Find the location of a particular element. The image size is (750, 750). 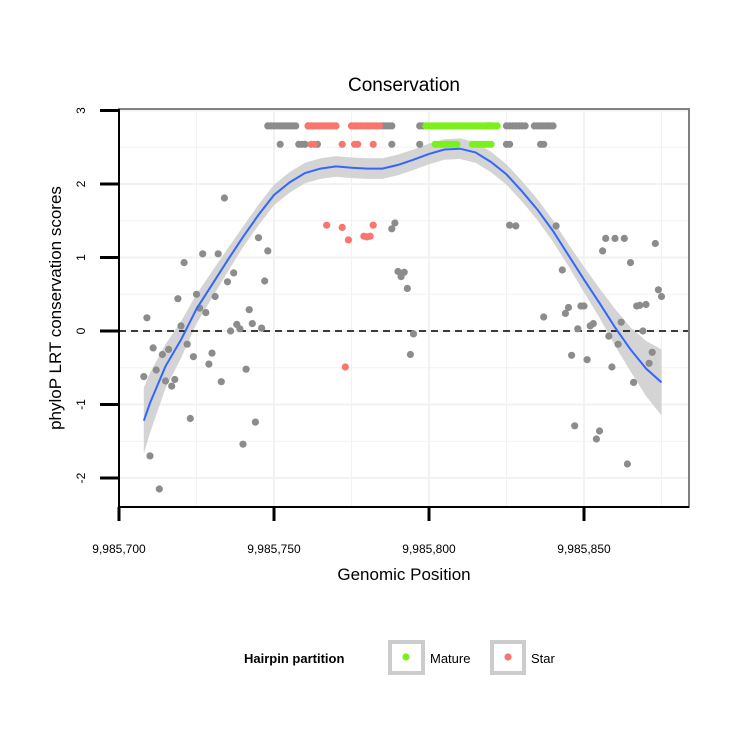

legend-key-star is located at coordinates (508, 657).